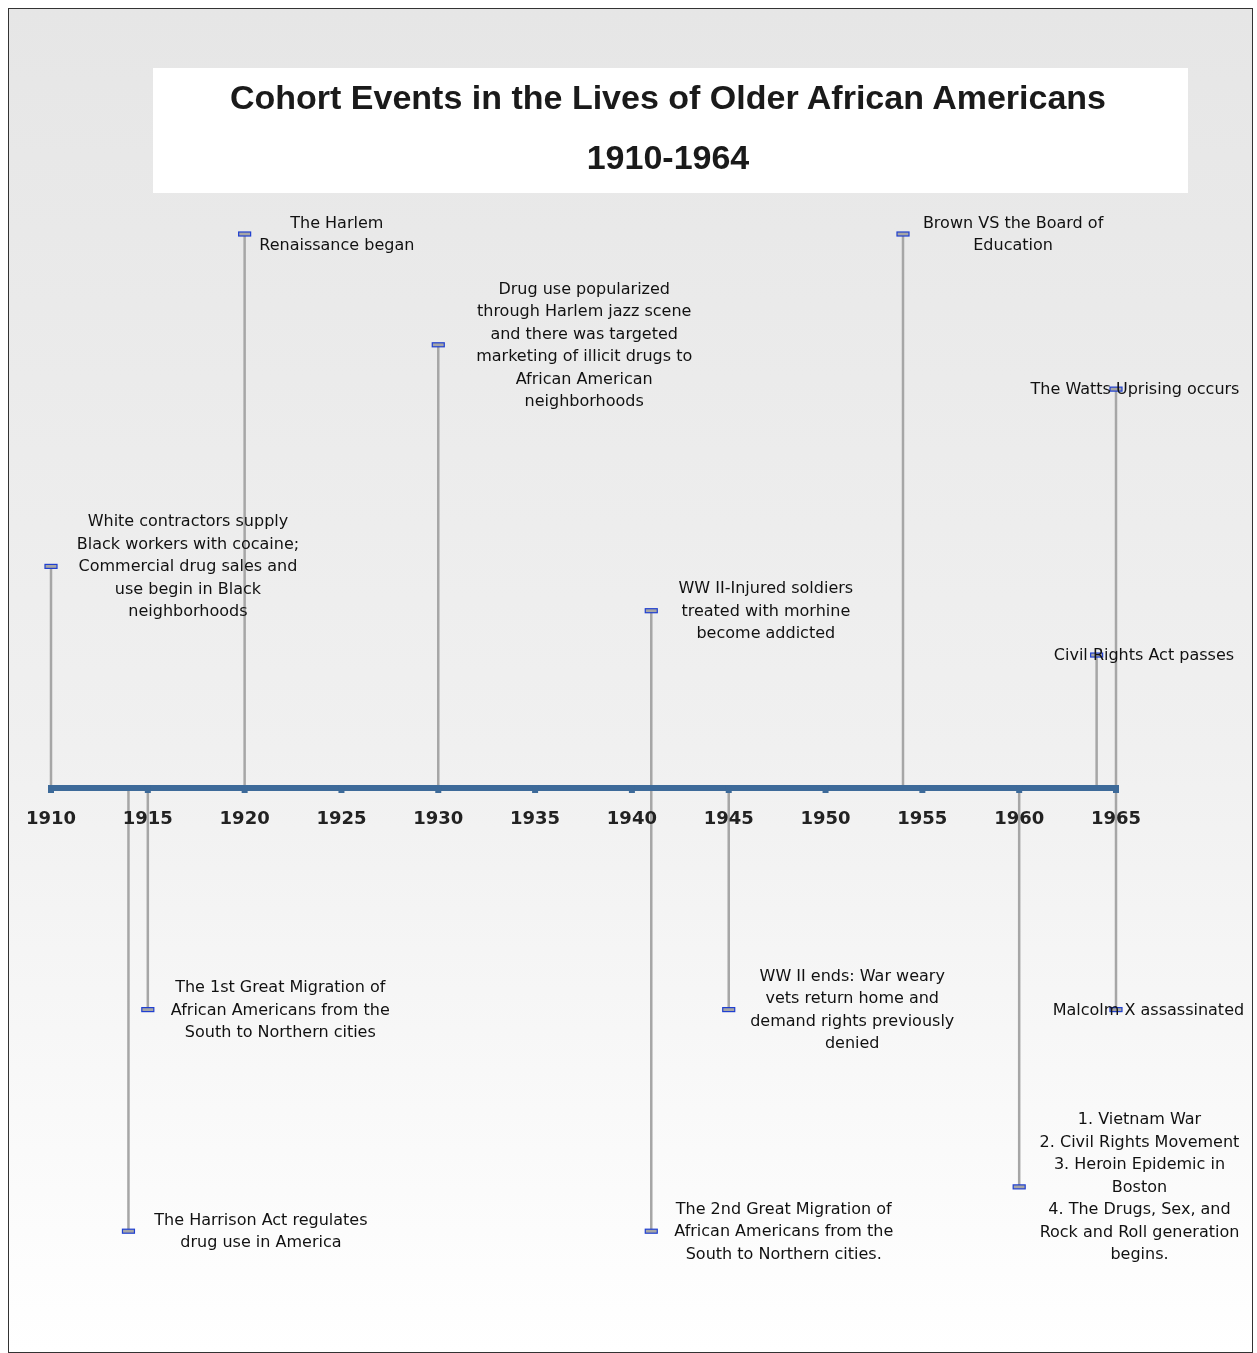 The image size is (1257, 1353). Describe the element at coordinates (341, 817) in the screenshot. I see `x-tick-label: 1925` at that location.